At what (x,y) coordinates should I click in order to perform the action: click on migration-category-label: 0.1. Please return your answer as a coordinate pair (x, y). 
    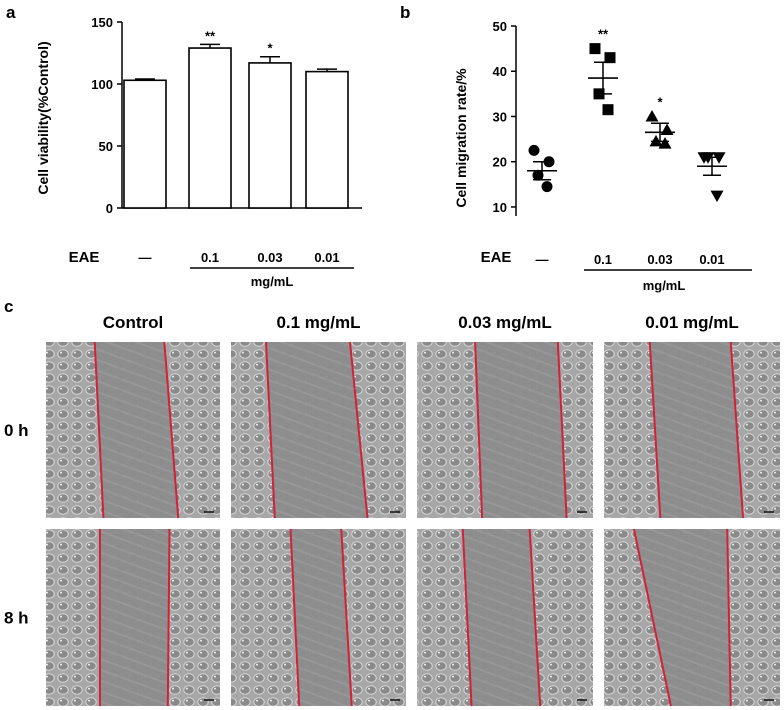
    Looking at the image, I should click on (603, 259).